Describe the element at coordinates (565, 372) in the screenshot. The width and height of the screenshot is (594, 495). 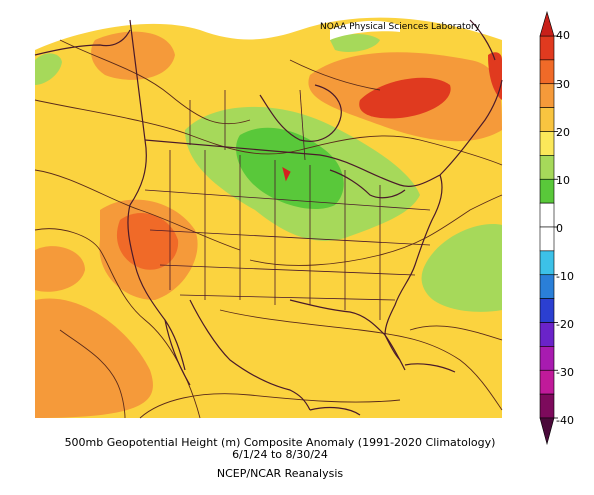
I see `colorbar-tick-label: -30` at that location.